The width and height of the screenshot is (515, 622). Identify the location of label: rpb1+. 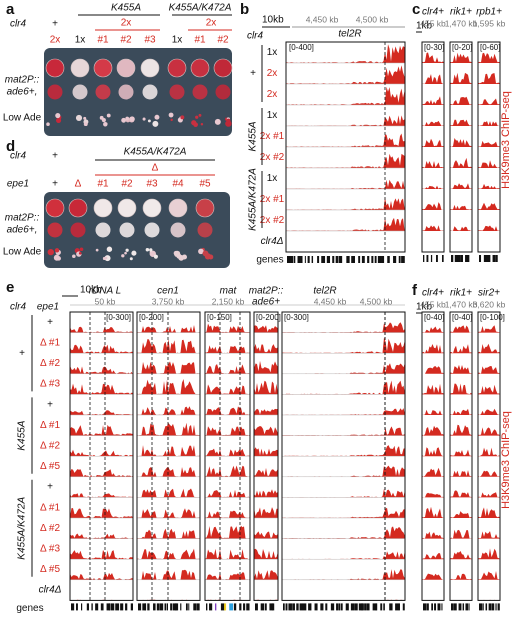
(489, 12).